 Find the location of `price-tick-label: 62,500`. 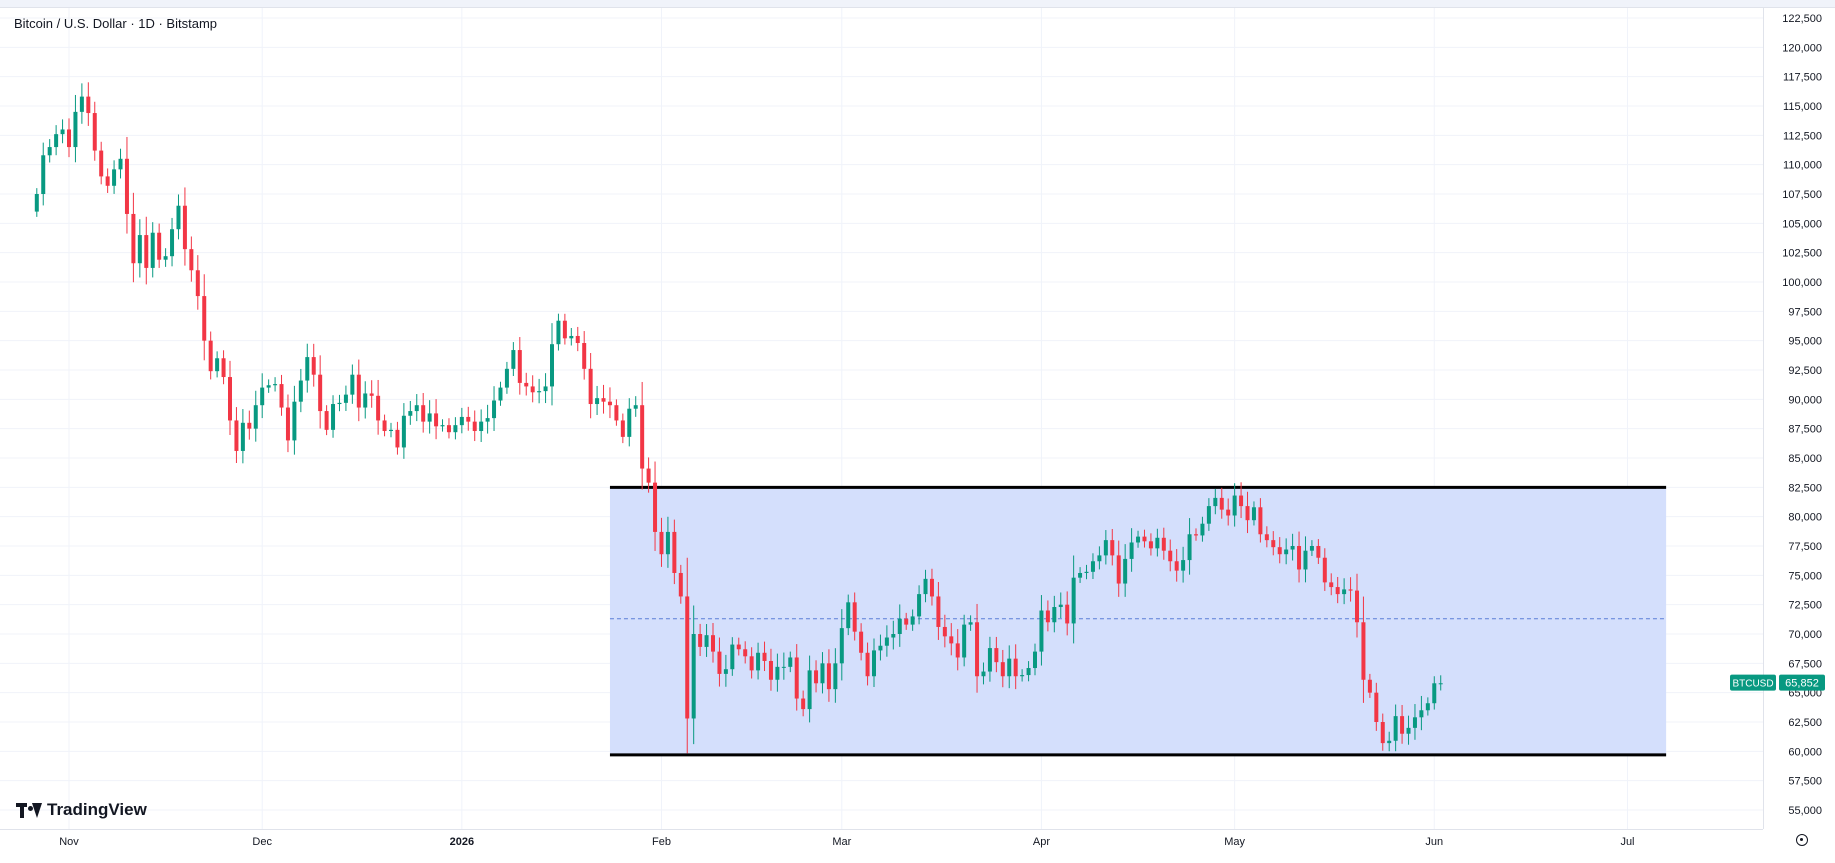

price-tick-label: 62,500 is located at coordinates (1805, 723).